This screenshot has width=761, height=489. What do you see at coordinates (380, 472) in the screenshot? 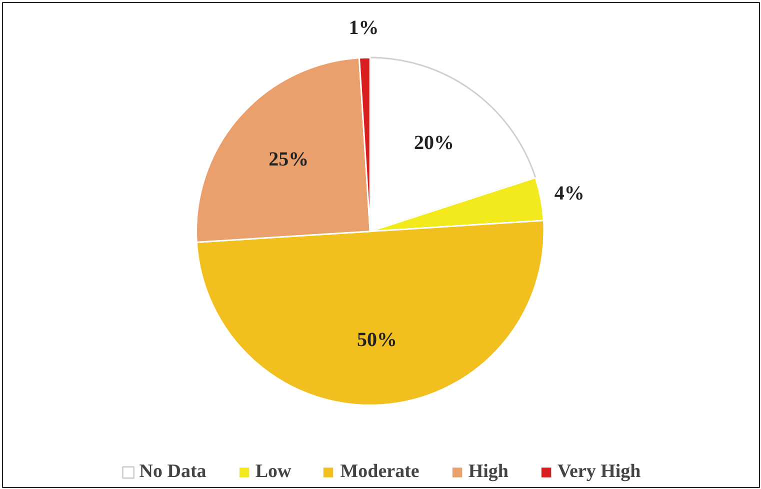
I see `legend-label: Moderate` at bounding box center [380, 472].